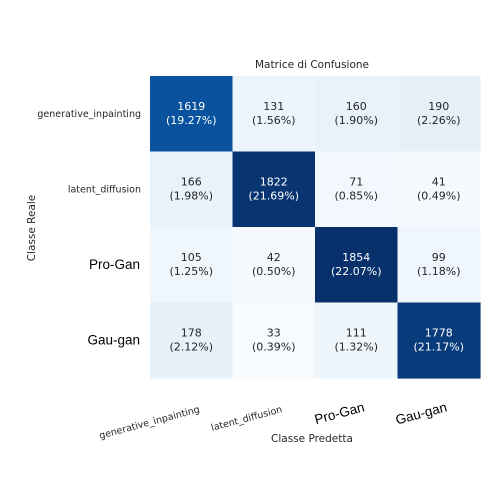 Image resolution: width=490 pixels, height=478 pixels. I want to click on cell-percent-label: (0.49%), so click(439, 195).